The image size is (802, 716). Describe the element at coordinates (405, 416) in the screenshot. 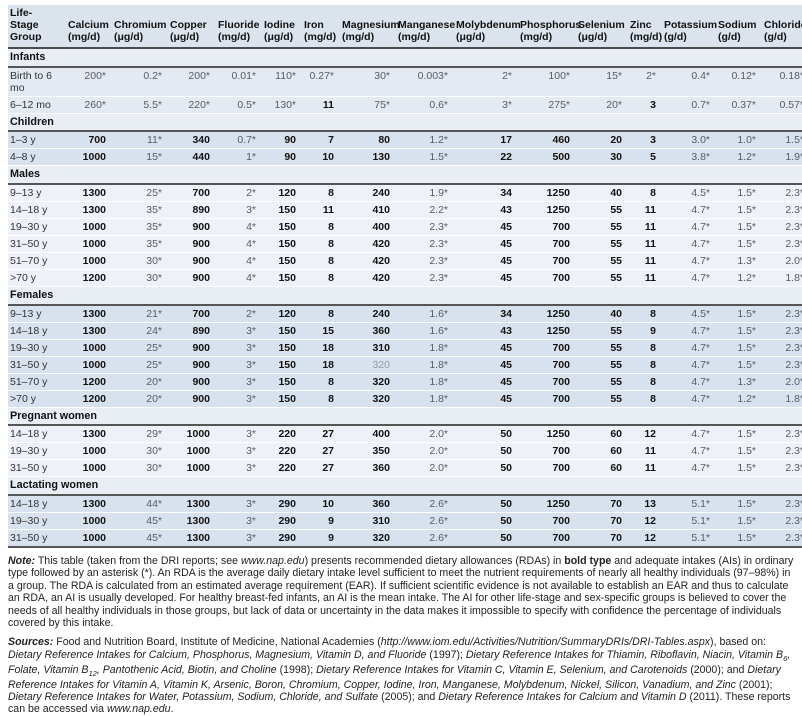

I see `section-title: Pregnant women` at that location.